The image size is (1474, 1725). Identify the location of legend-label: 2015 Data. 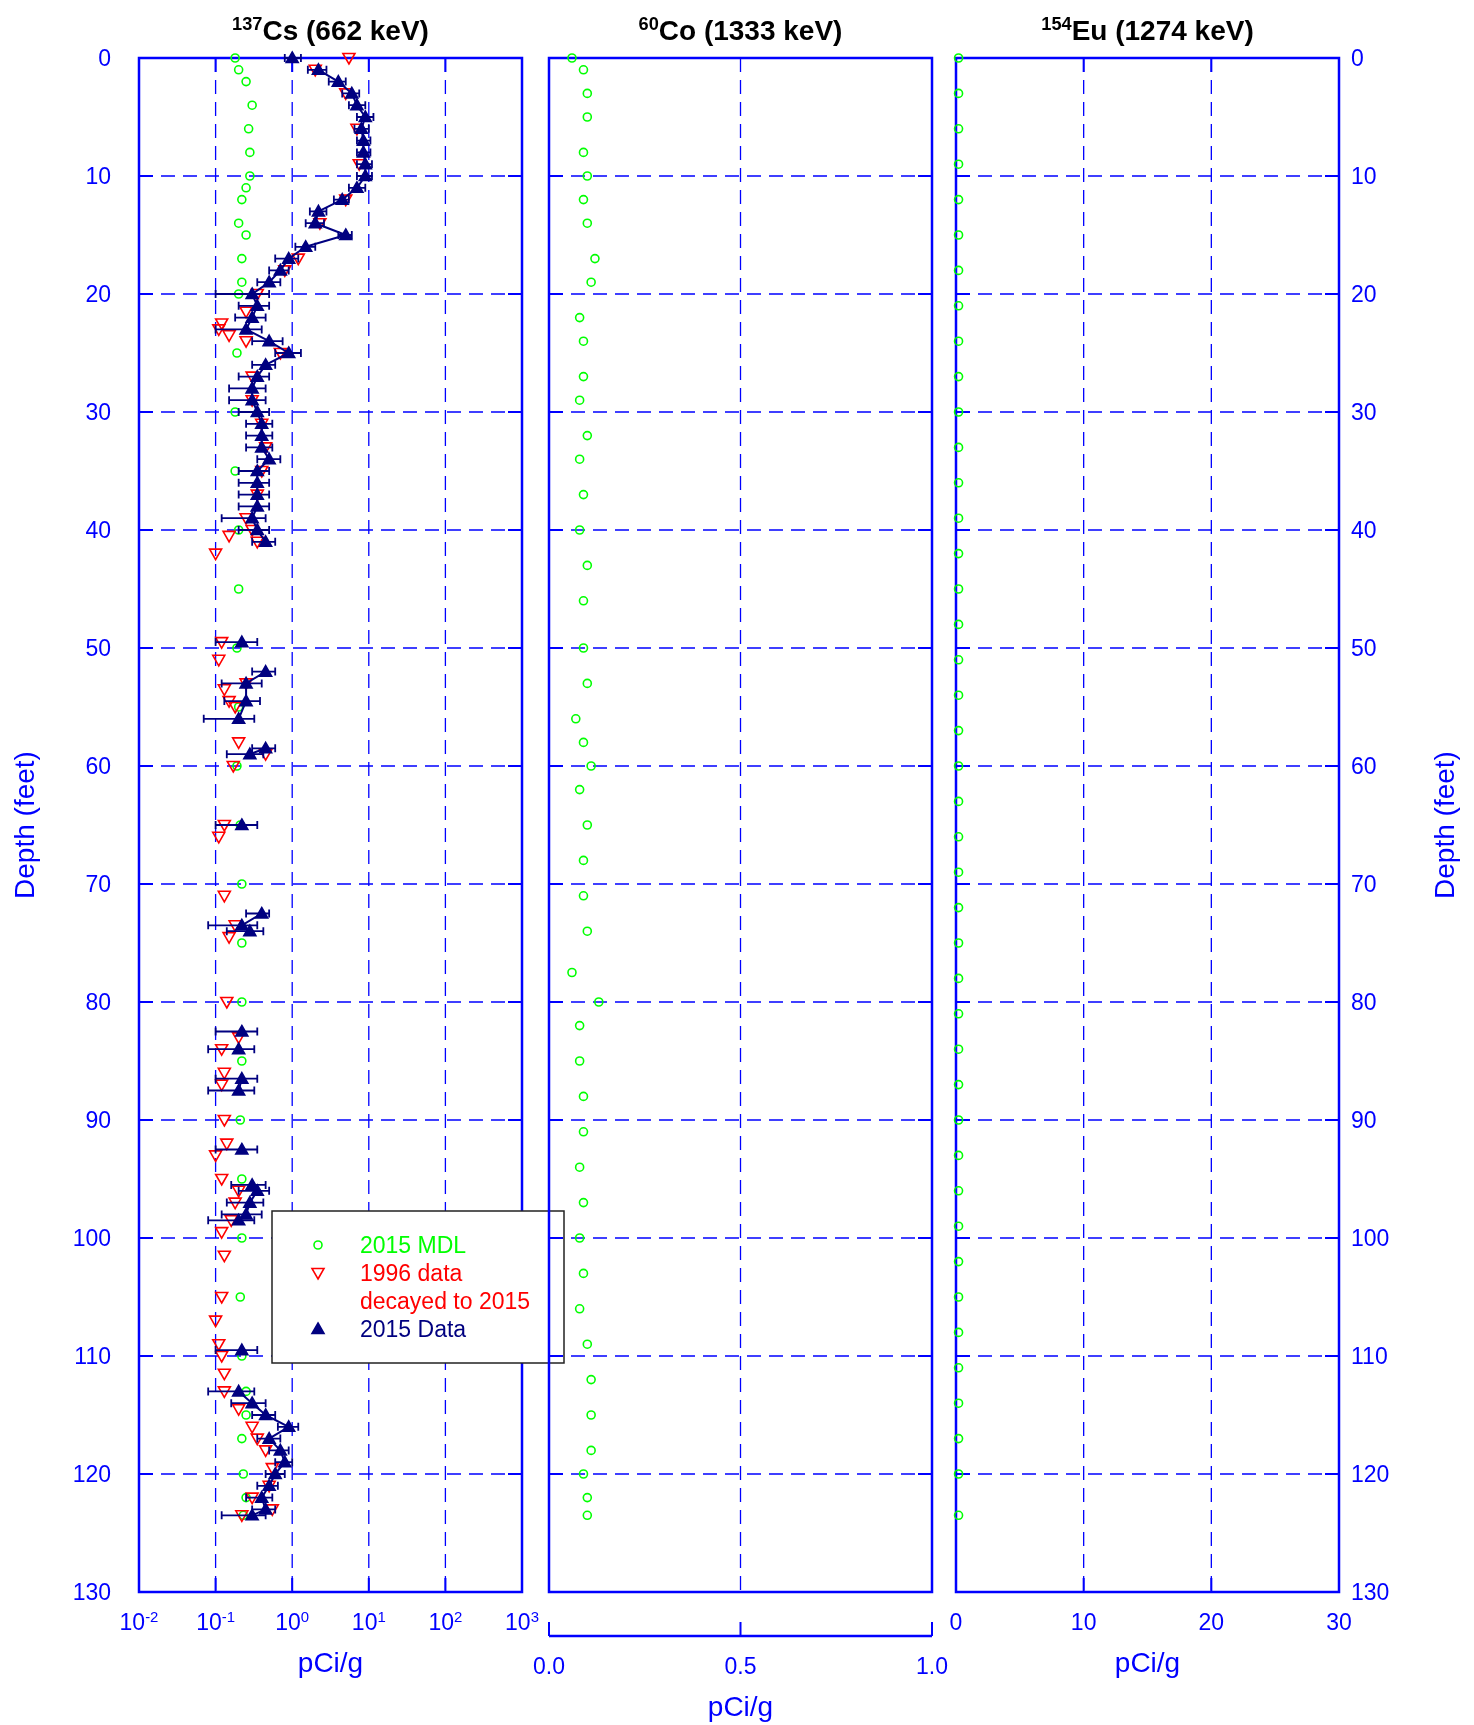
(413, 1329).